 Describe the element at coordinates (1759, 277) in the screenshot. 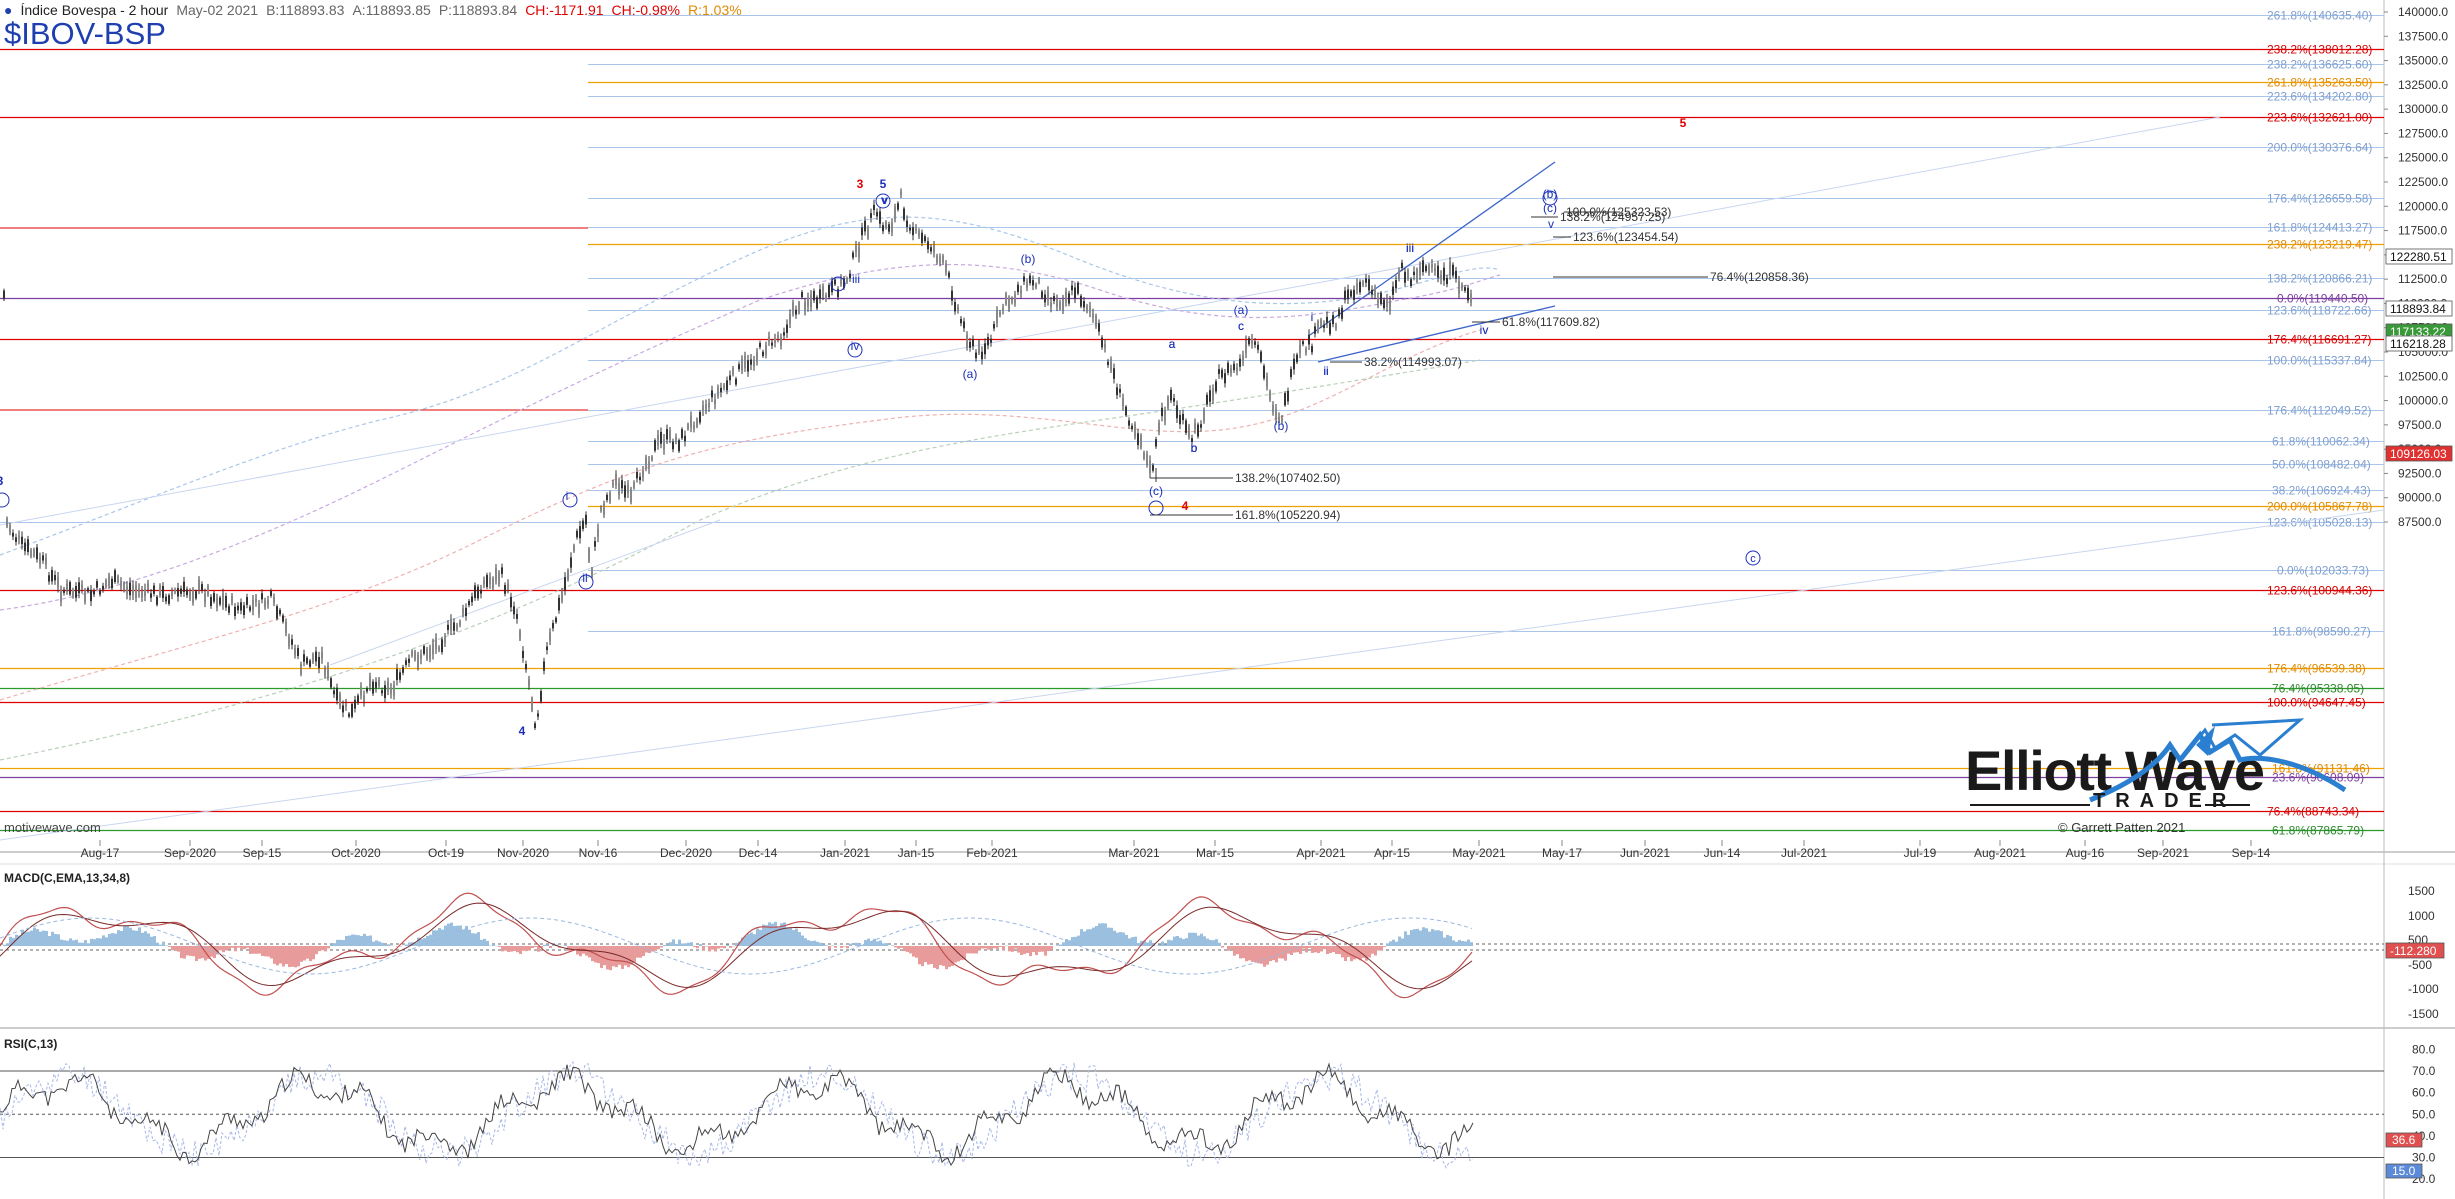

I see `target-annotation: 76.4%(120858.36)` at that location.